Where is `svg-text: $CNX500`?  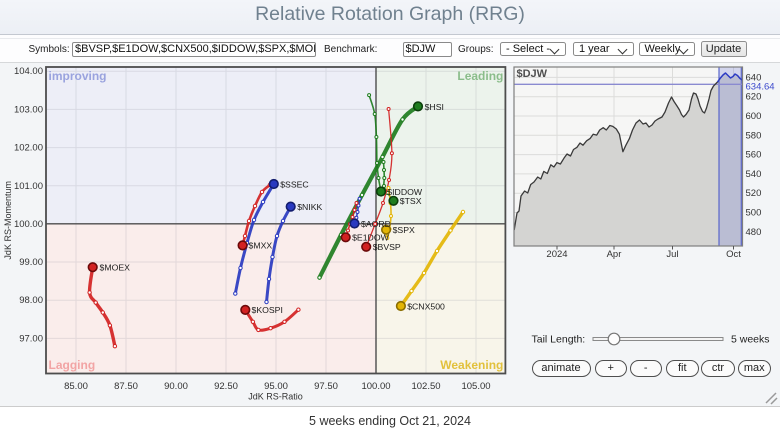 svg-text: $CNX500 is located at coordinates (426, 306).